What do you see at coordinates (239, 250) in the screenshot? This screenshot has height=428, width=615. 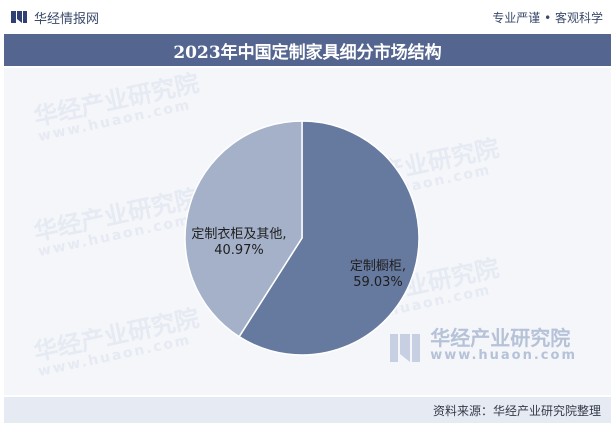 I see `slice-value-label: 40.97%` at bounding box center [239, 250].